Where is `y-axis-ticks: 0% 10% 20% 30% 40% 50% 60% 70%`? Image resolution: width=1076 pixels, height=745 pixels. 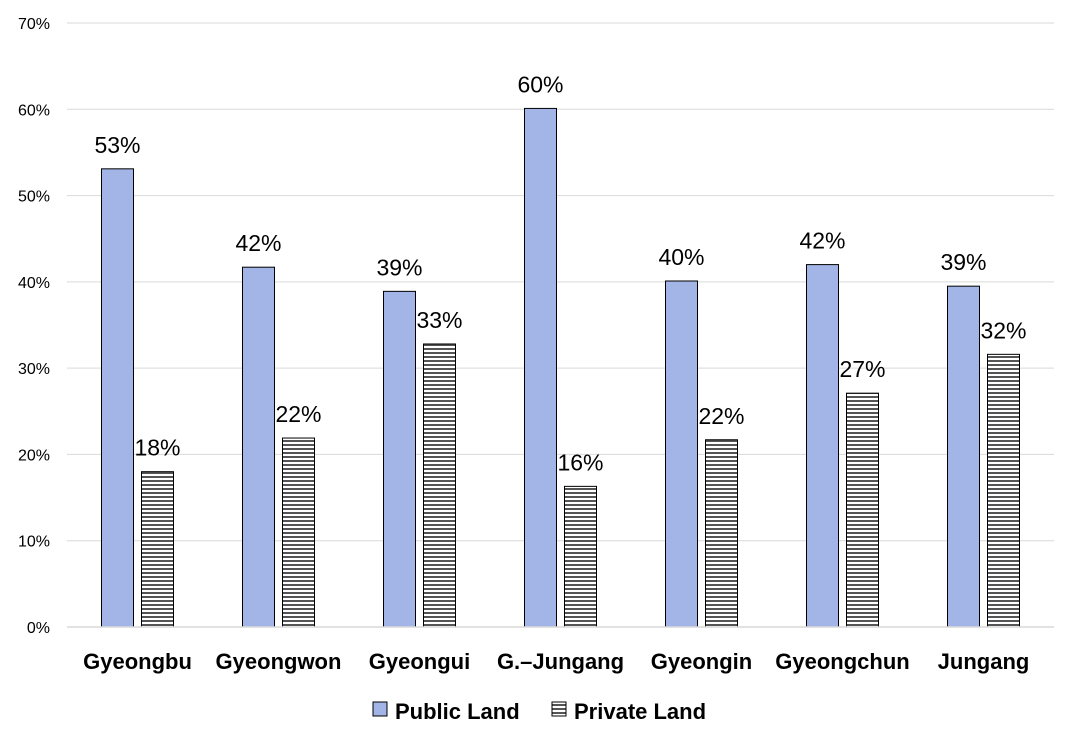 y-axis-ticks: 0% 10% 20% 30% 40% 50% 60% 70% is located at coordinates (34, 326).